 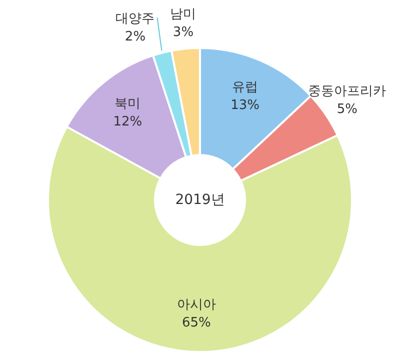 What do you see at coordinates (245, 105) in the screenshot?
I see `data-label: 13%` at bounding box center [245, 105].